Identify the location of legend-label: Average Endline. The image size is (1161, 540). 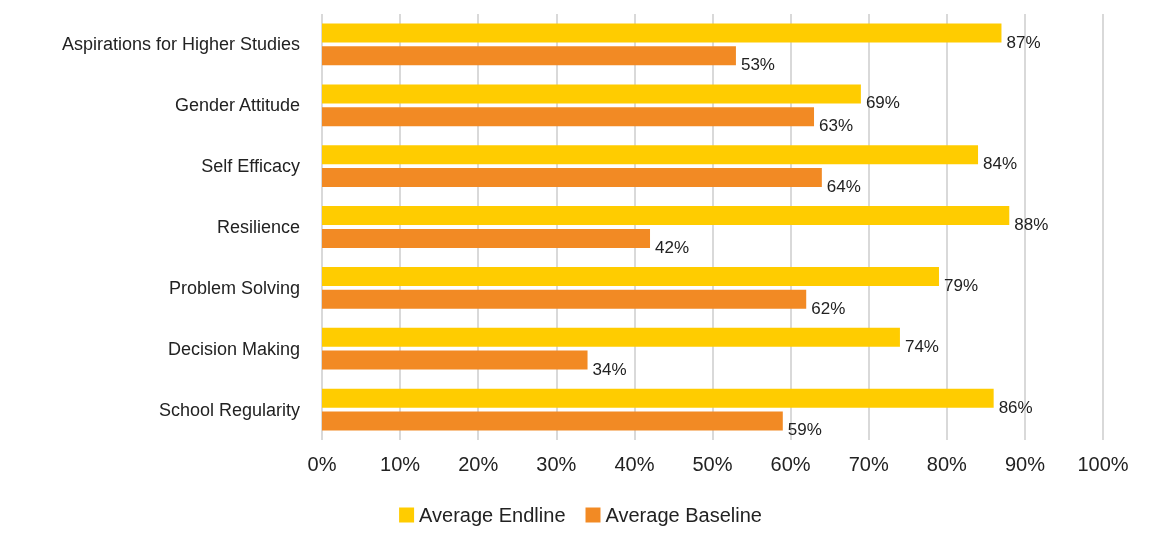
(492, 515).